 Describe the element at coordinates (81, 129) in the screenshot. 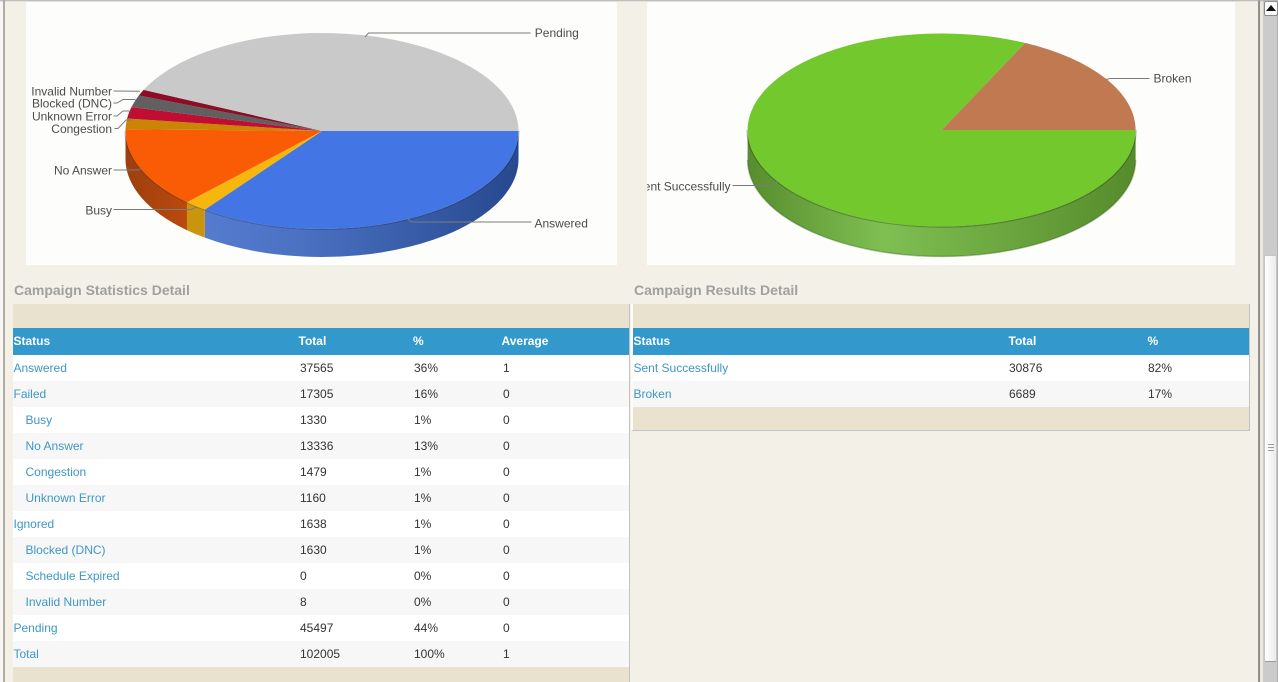

I see `svg-text: Congestion` at that location.